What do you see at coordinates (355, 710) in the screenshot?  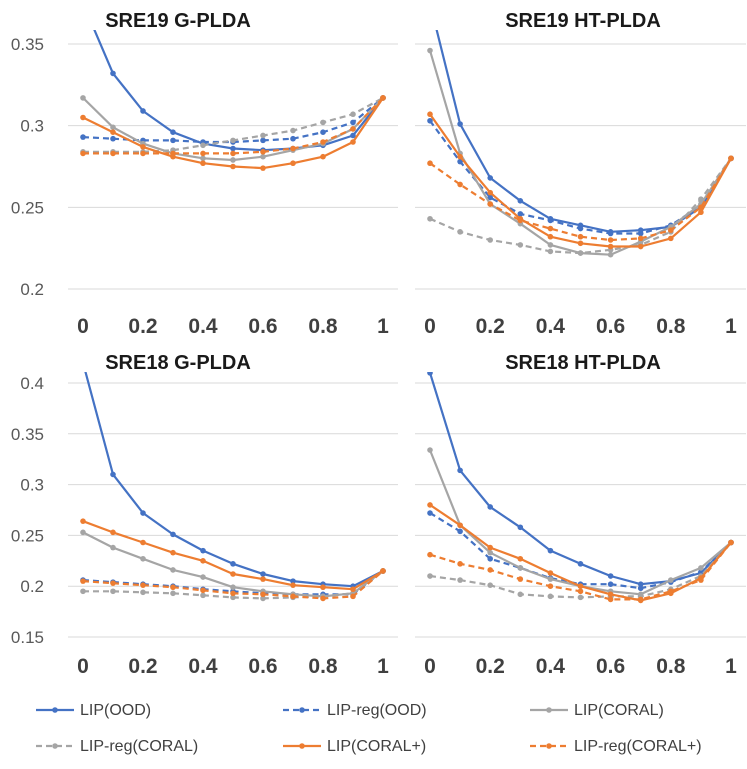 I see `legend-item-lip-reg-ood: LIP-reg(OOD)` at bounding box center [355, 710].